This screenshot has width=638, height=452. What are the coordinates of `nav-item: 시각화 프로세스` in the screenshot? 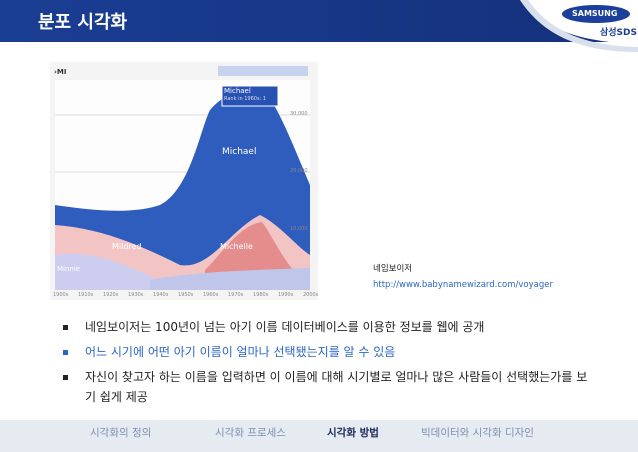 It's located at (250, 433).